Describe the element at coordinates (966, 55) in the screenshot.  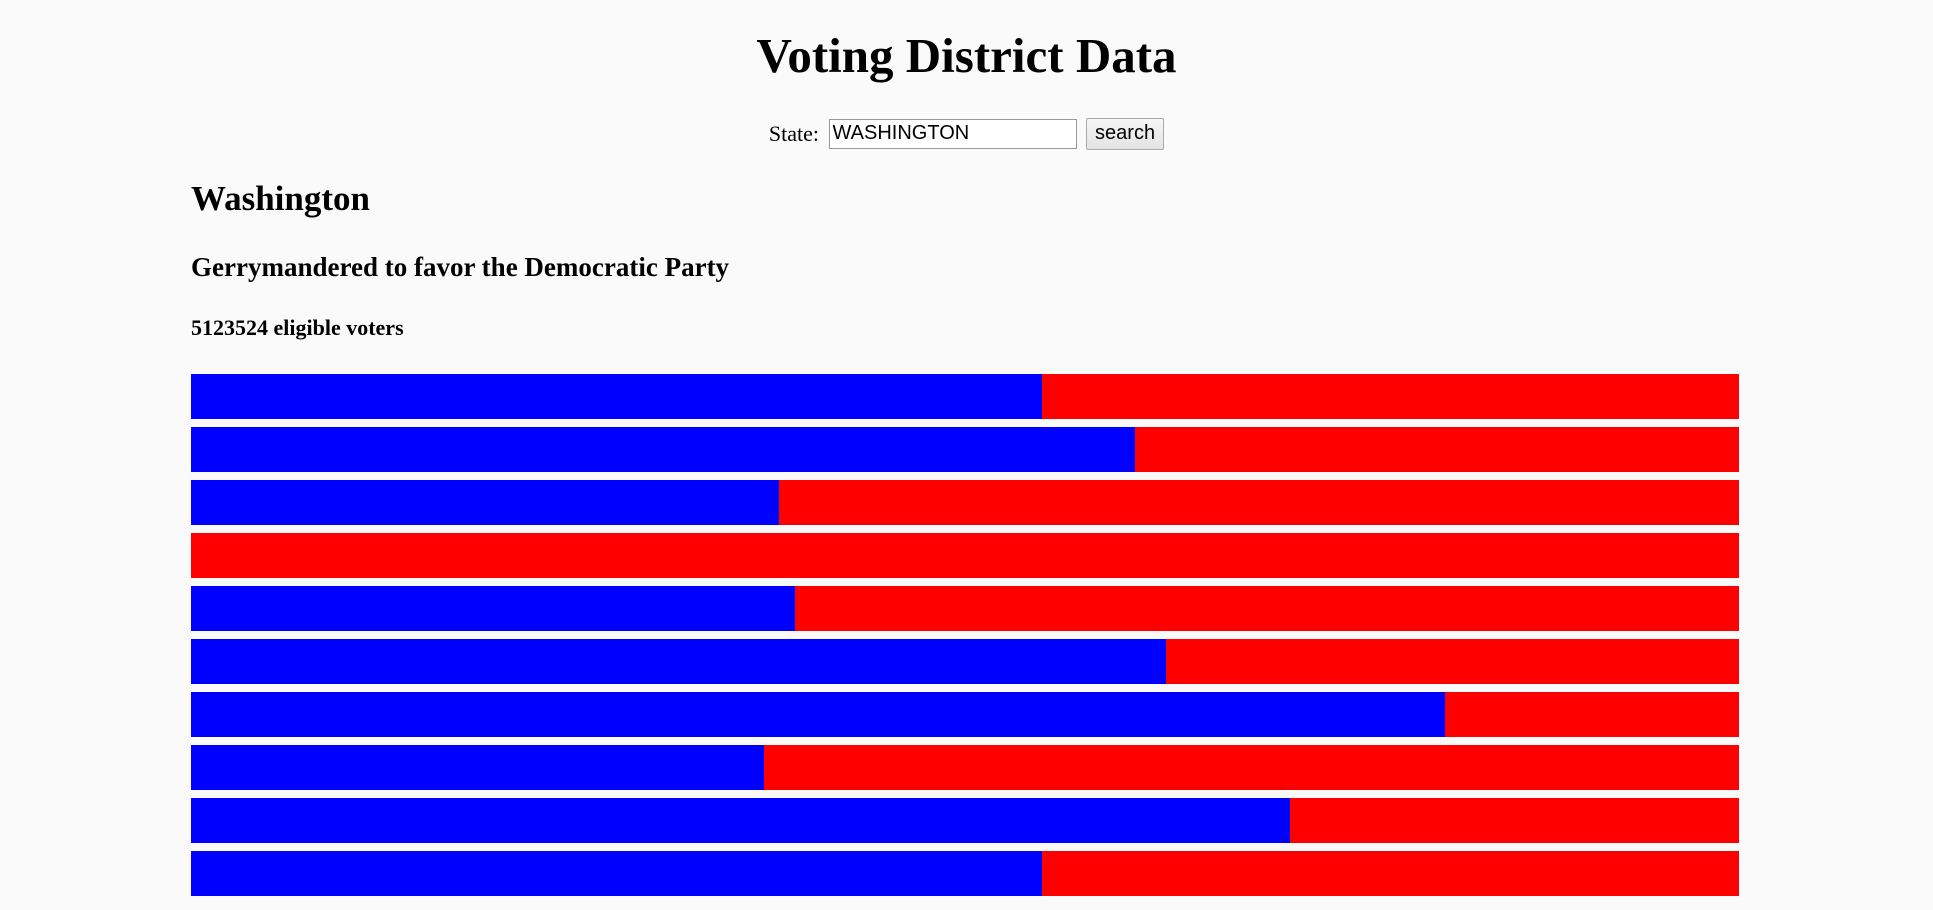
I see `page-title: Voting District Data` at that location.